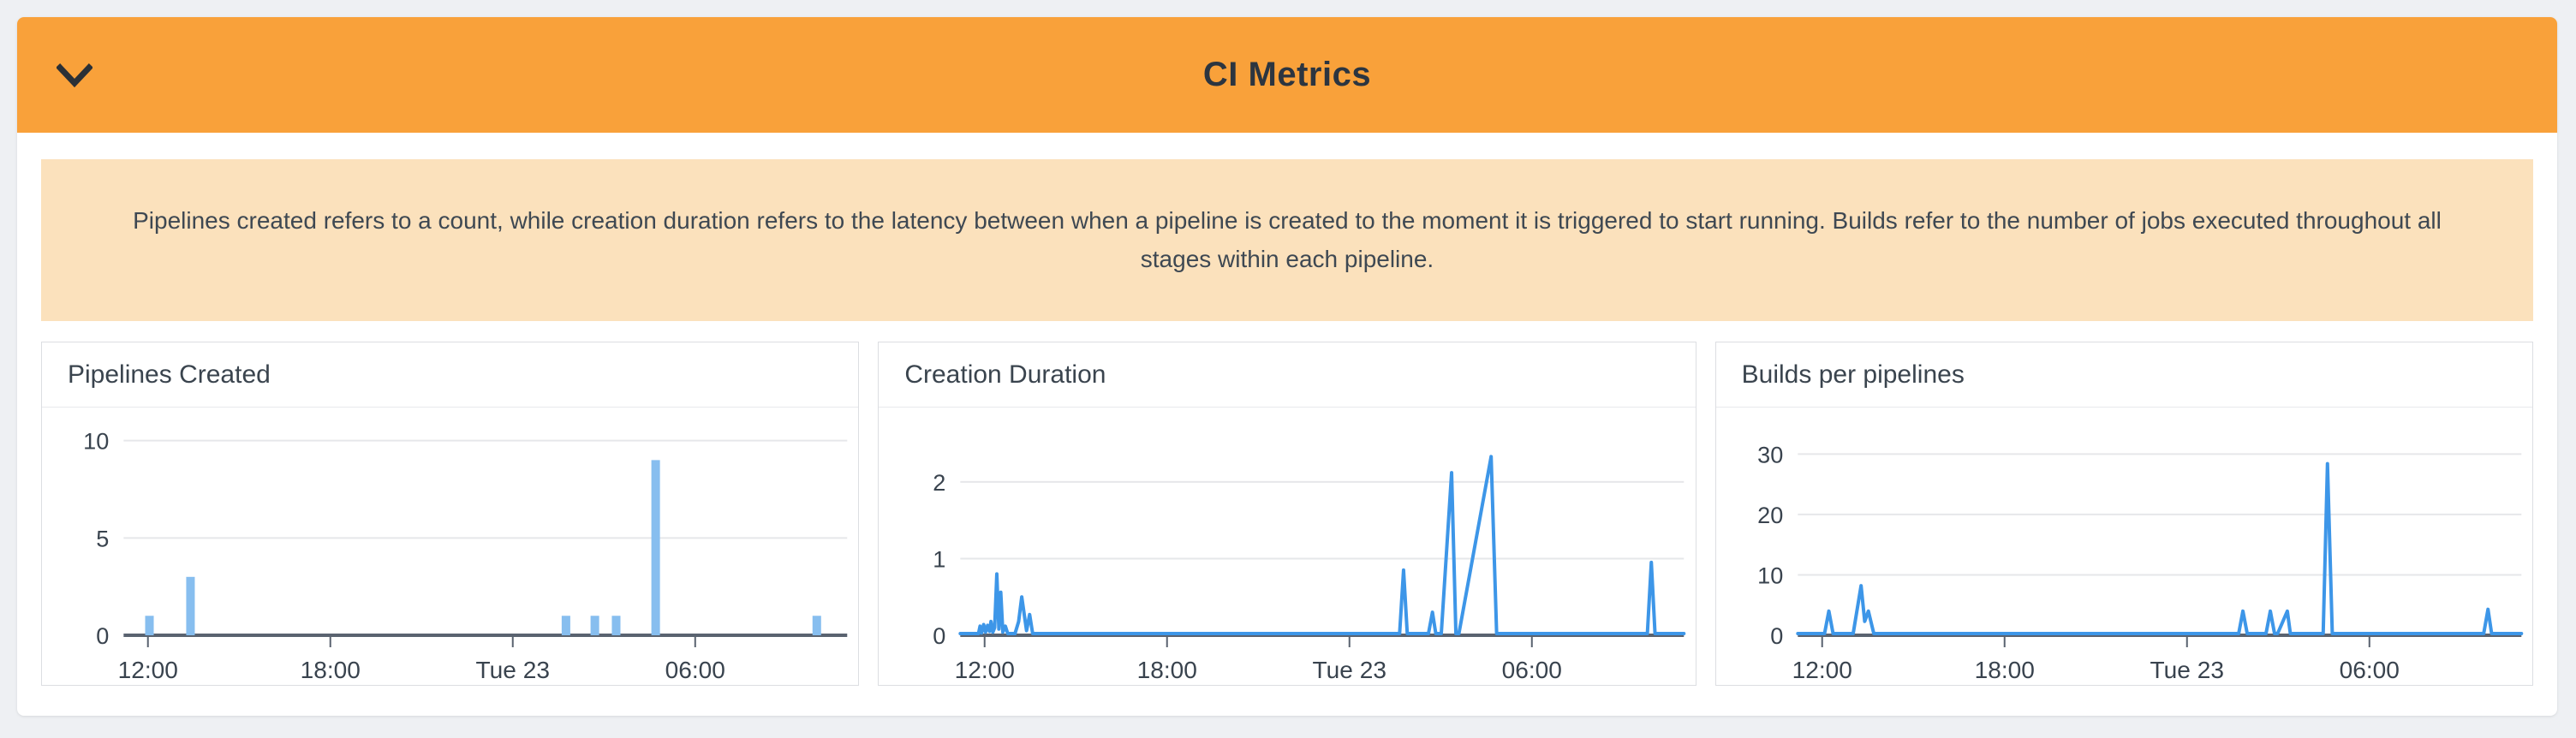 The height and width of the screenshot is (738, 2576). Describe the element at coordinates (2123, 375) in the screenshot. I see `panel-title: Builds per pipelines` at that location.